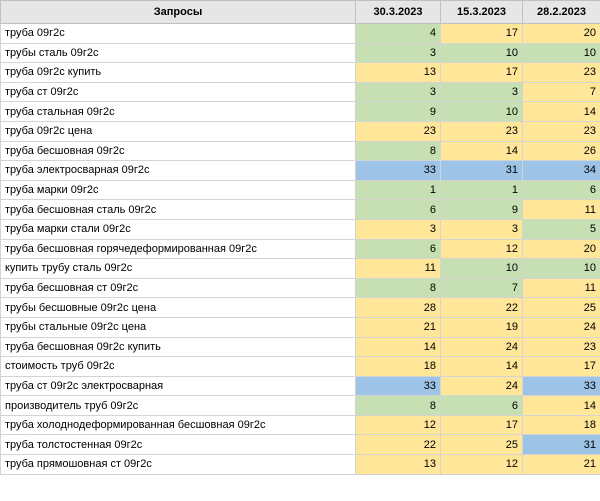  Describe the element at coordinates (178, 347) in the screenshot. I see `query-cell: труба бесшовная 09г2с купить` at that location.